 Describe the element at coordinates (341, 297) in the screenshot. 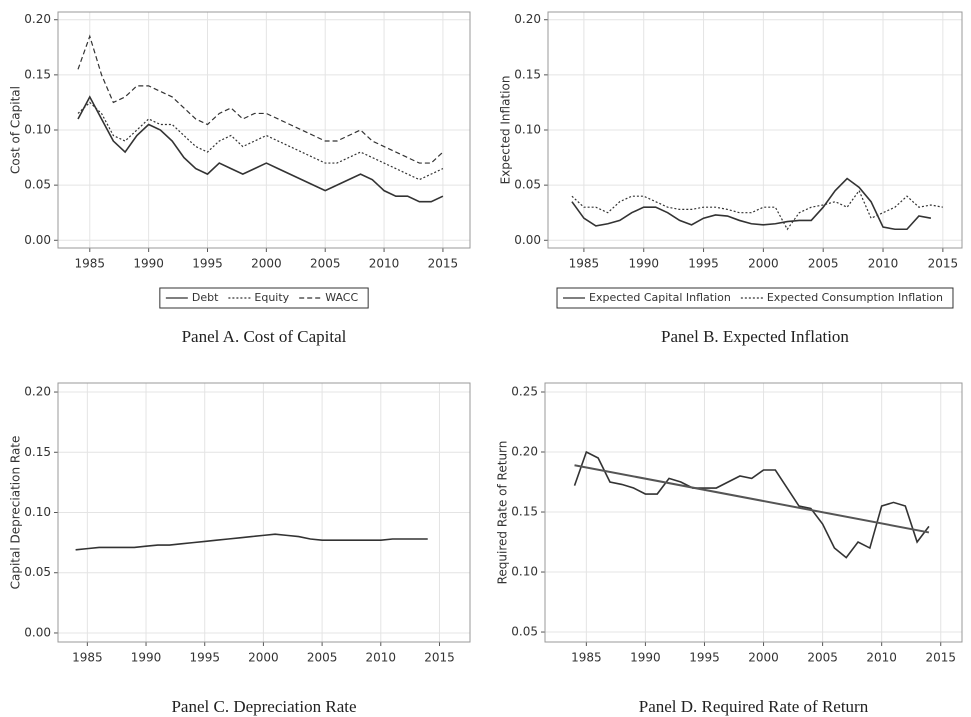

I see `legend-label: WACC` at that location.